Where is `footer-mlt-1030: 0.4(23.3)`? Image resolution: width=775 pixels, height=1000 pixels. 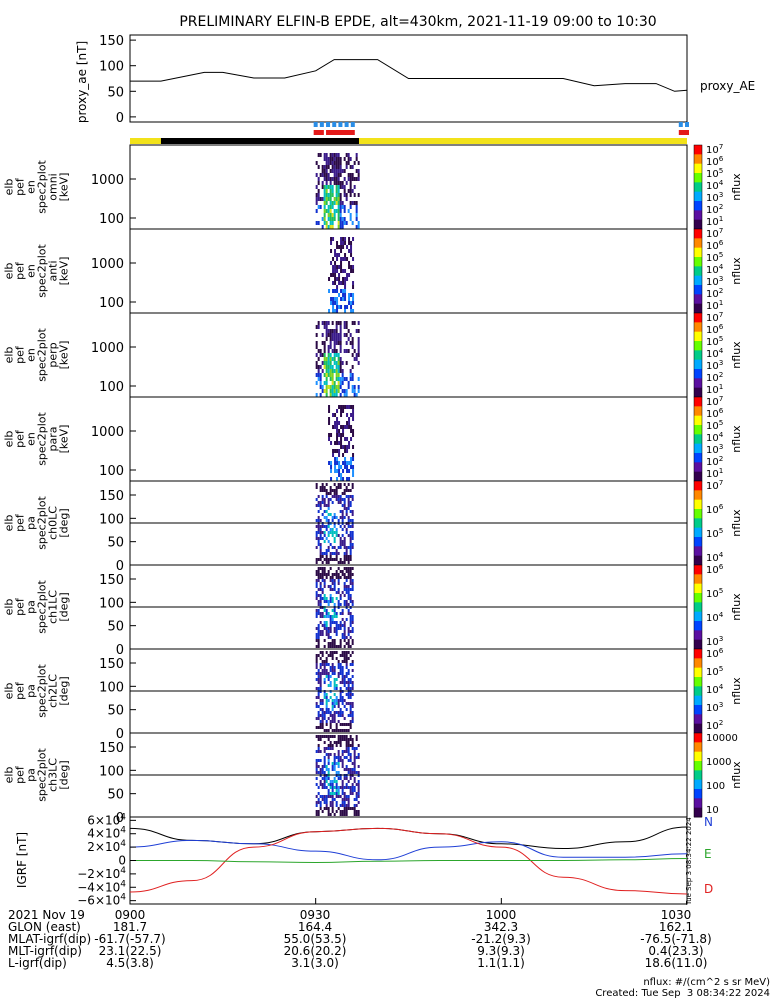 footer-mlt-1030: 0.4(23.3) is located at coordinates (676, 951).